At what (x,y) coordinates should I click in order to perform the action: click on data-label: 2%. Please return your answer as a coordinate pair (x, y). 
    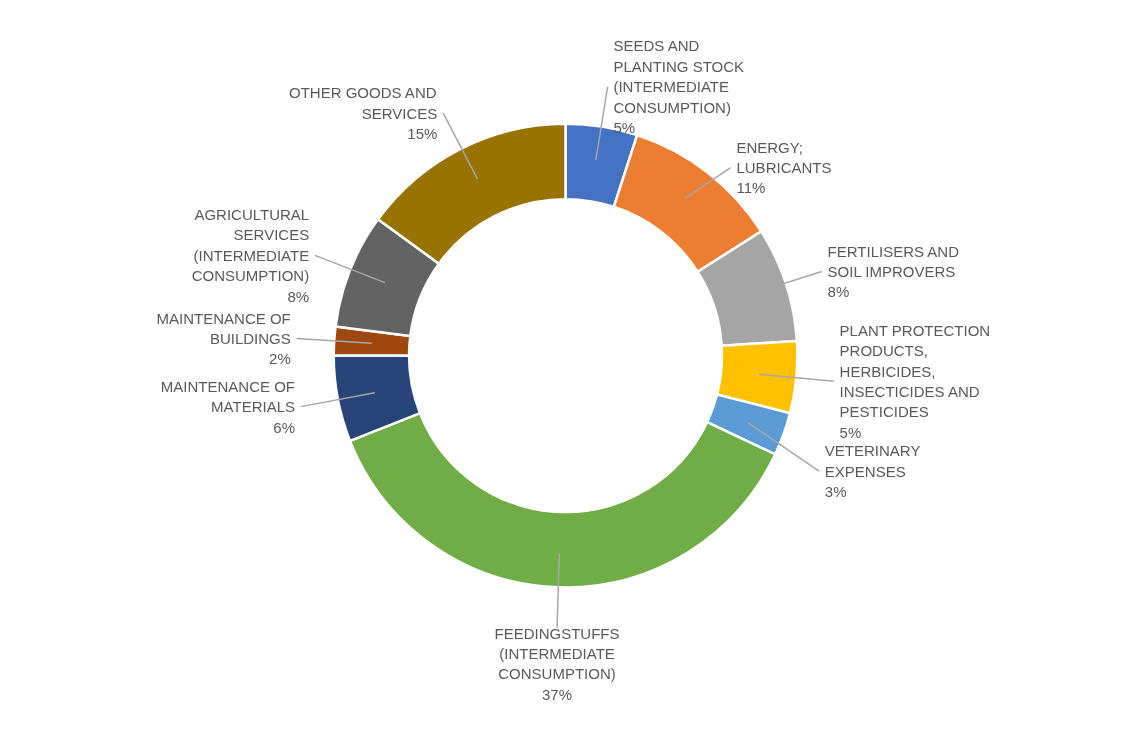
    Looking at the image, I should click on (280, 359).